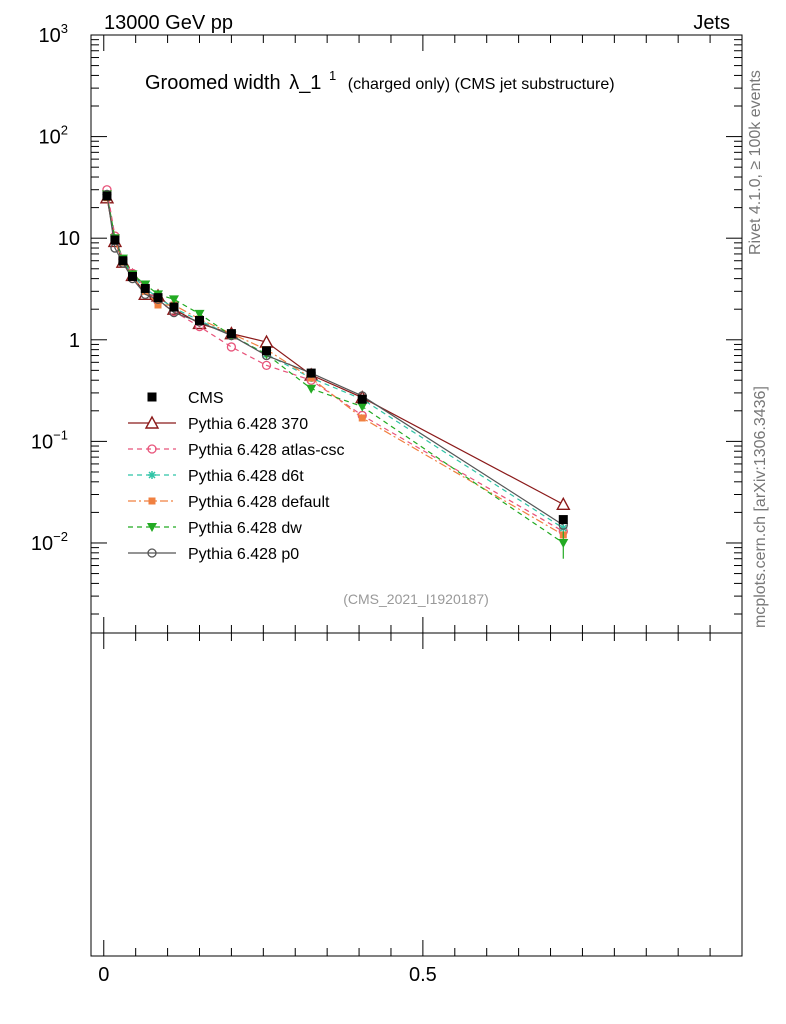 The width and height of the screenshot is (786, 1024). I want to click on y-tick-label: 10, so click(69, 239).